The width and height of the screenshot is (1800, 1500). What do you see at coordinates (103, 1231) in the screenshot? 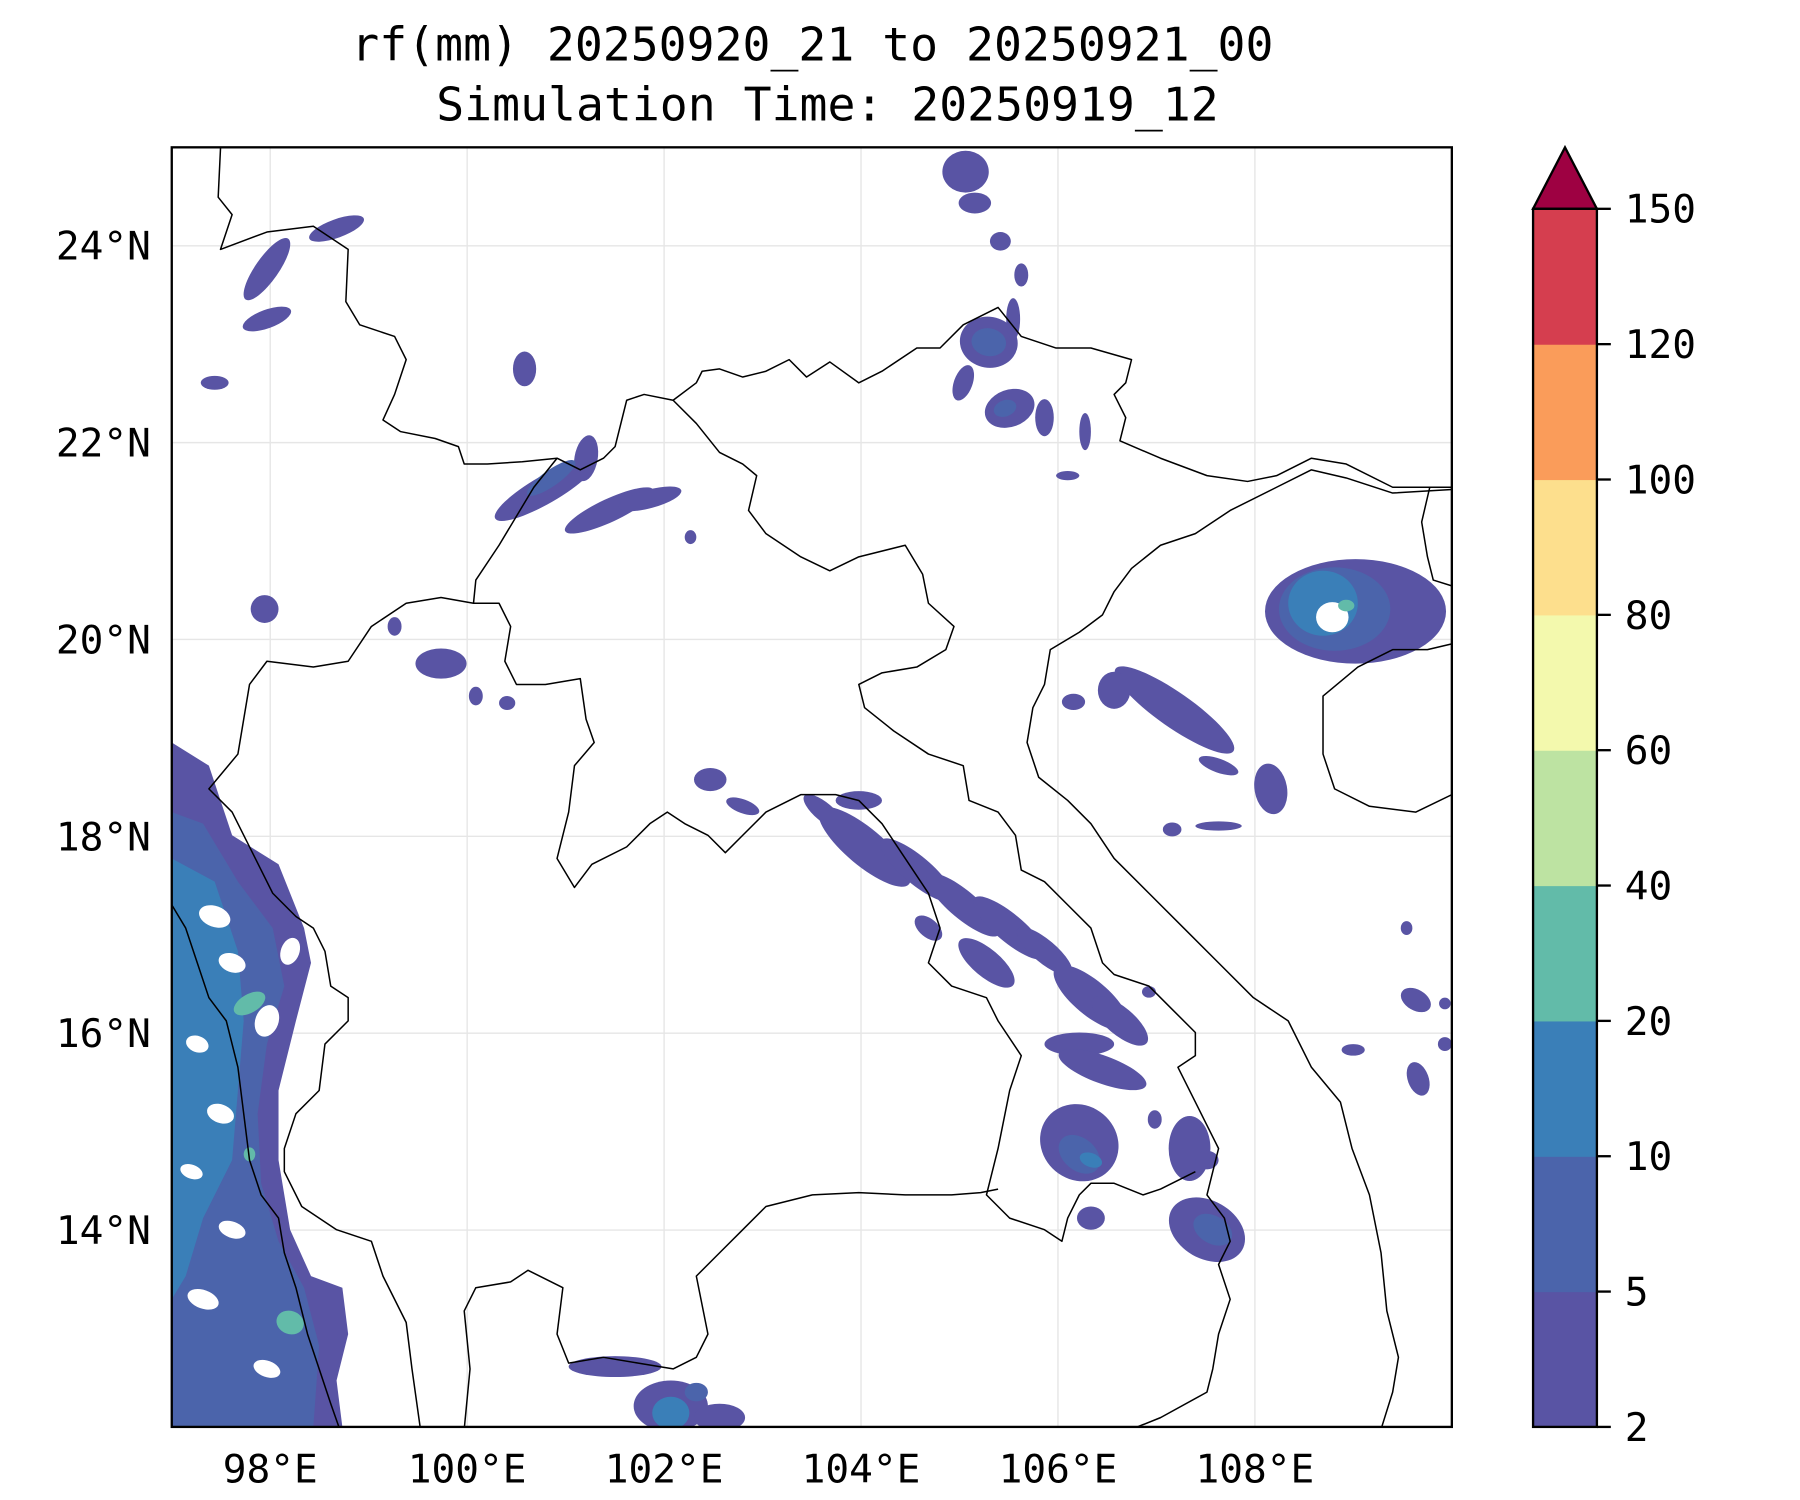
I see `lat-tick-label: 14°N` at bounding box center [103, 1231].